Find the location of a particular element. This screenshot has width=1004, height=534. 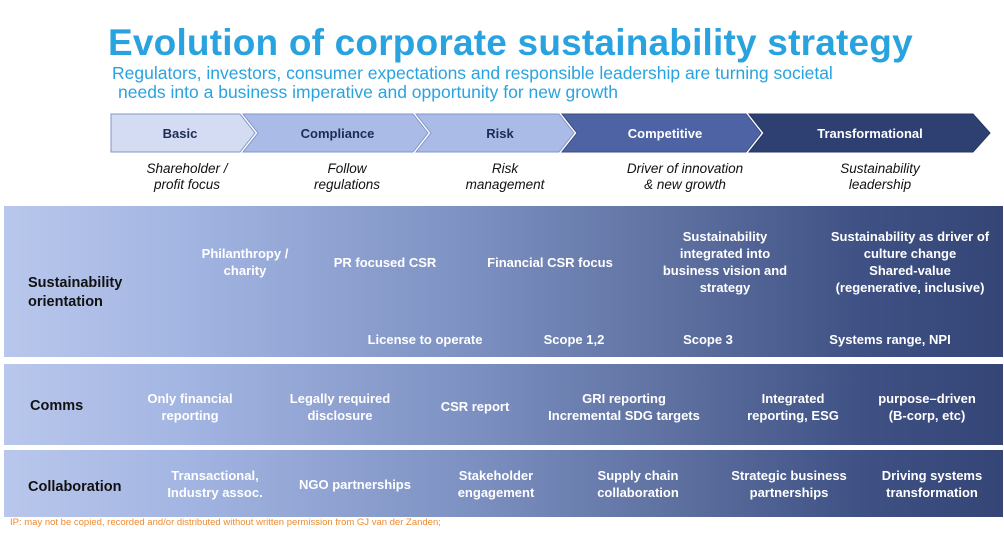

stage-desc-competitive: Driver of innovation & new growth is located at coordinates (685, 176).